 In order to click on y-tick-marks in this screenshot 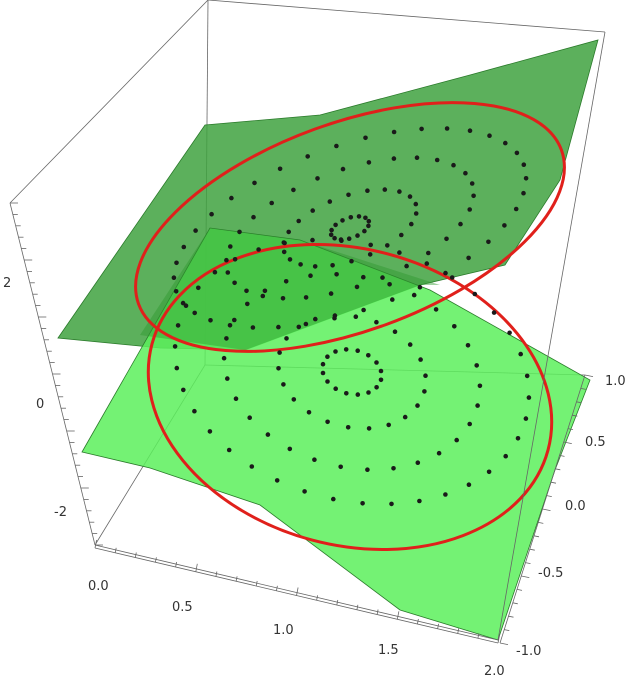, I will do `click(546, 509)`.